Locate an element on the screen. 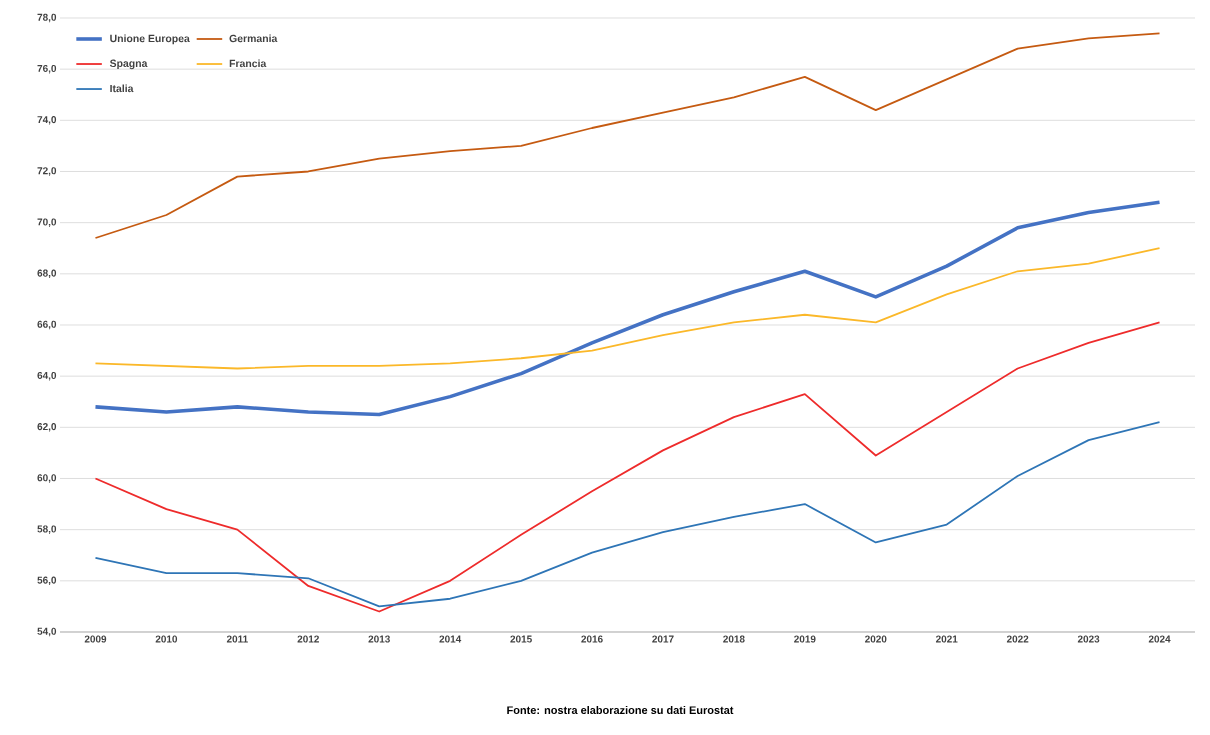 The image size is (1210, 735). y-tick-label: 58,0 is located at coordinates (47, 529).